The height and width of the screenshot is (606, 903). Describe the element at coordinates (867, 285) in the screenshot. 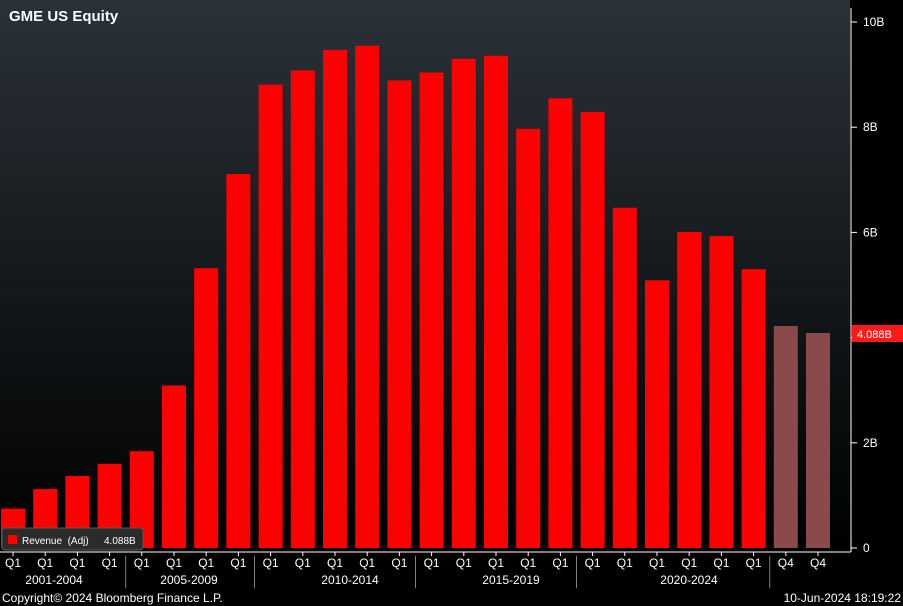

I see `y-axis: 0 2B 6B 8B 10B` at that location.